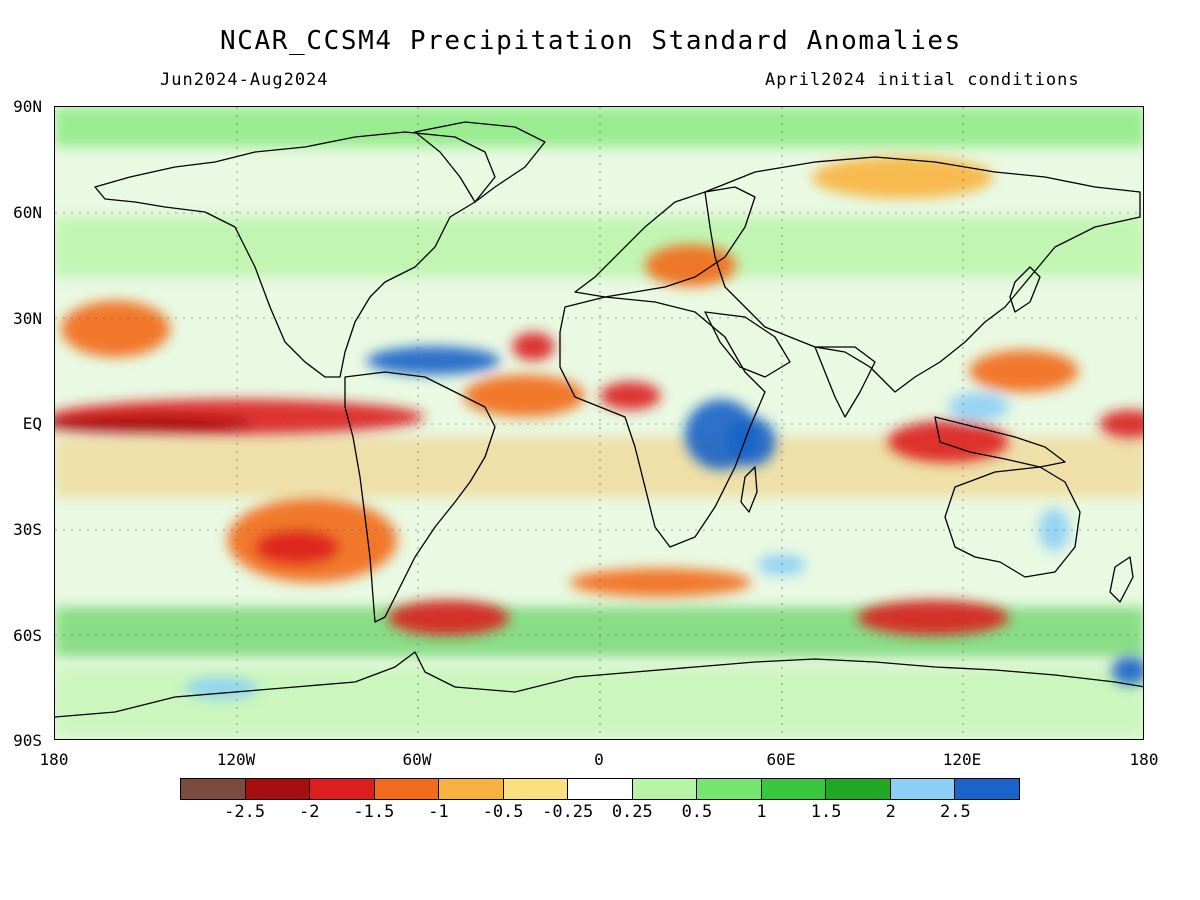 This screenshot has width=1200, height=900. I want to click on anomaly-siberia-dry, so click(902, 177).